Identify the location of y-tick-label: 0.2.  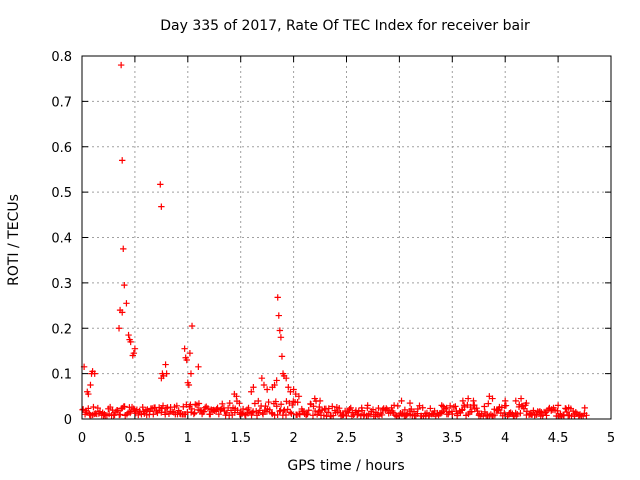
(61, 329).